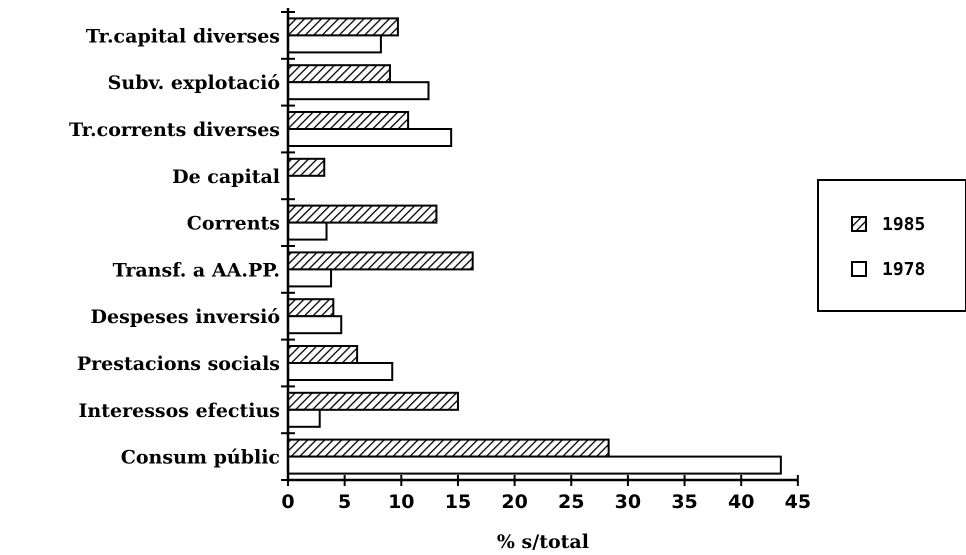 The height and width of the screenshot is (555, 966). What do you see at coordinates (179, 411) in the screenshot?
I see `category-label: Interessos efectius` at bounding box center [179, 411].